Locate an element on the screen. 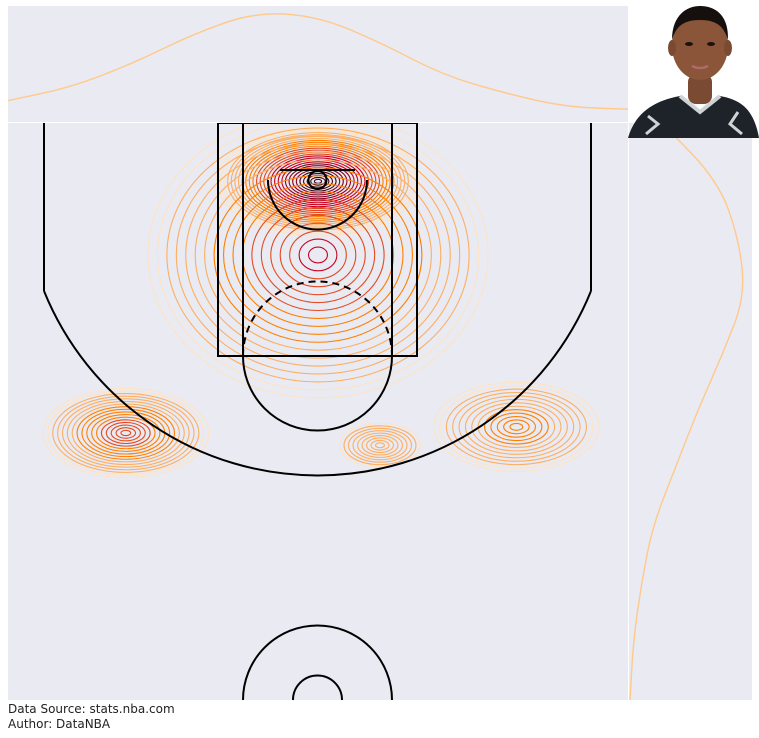  center-circle-outer is located at coordinates (317, 662).